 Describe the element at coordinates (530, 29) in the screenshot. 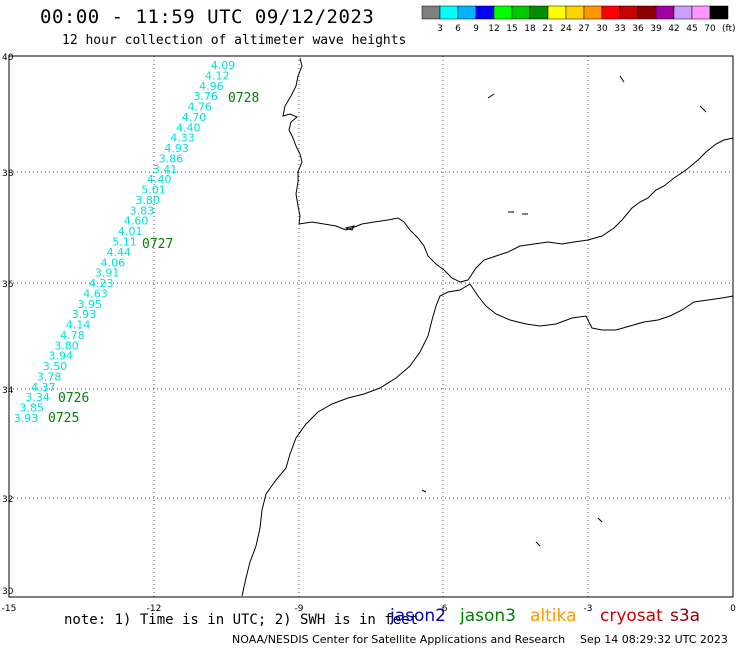

I see `colorbar-label: 18` at that location.